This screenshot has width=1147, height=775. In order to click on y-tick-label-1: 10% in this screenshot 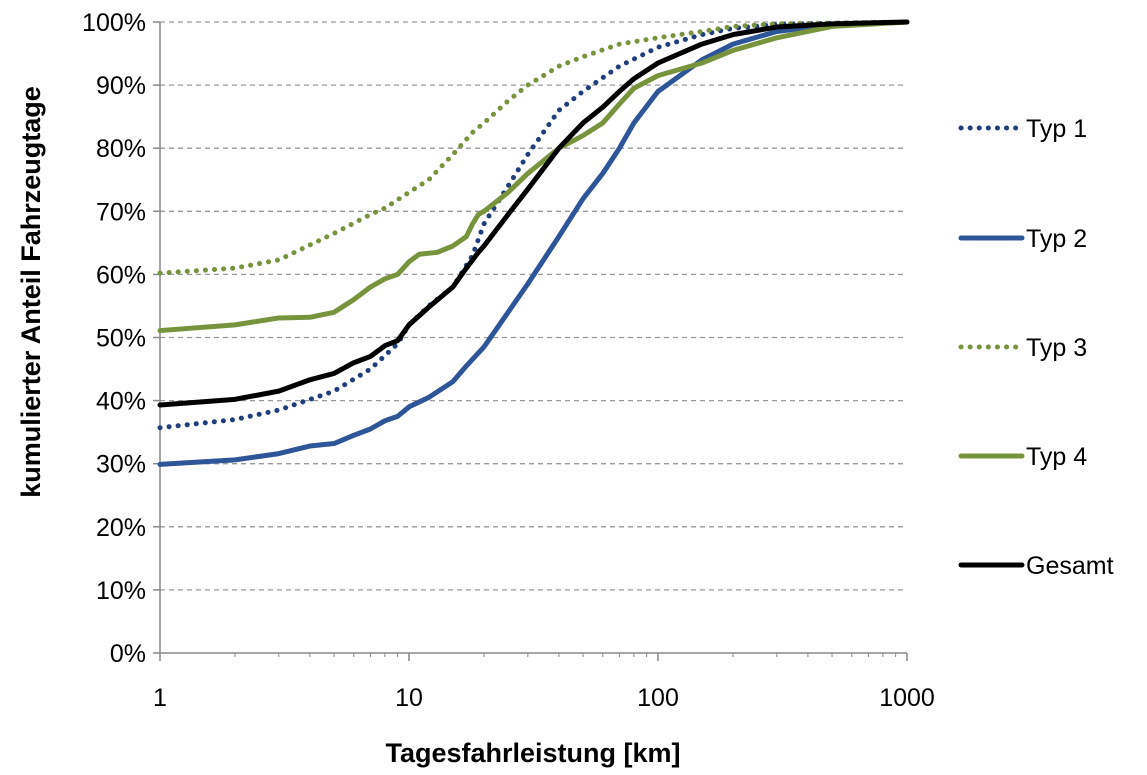, I will do `click(121, 591)`.